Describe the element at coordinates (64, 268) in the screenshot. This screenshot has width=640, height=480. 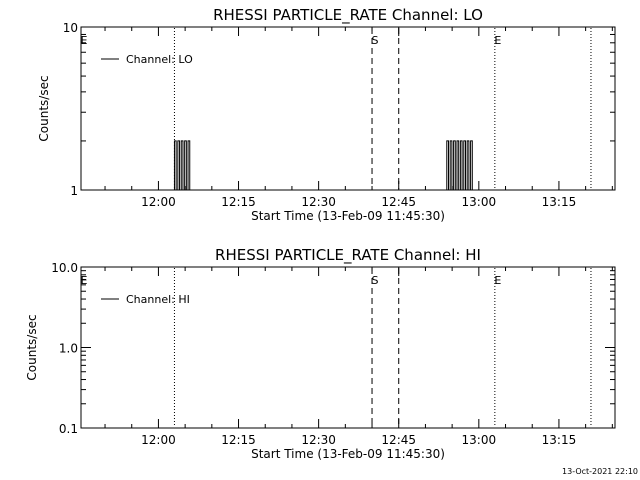
I see `y-tick-label: 10.0` at that location.